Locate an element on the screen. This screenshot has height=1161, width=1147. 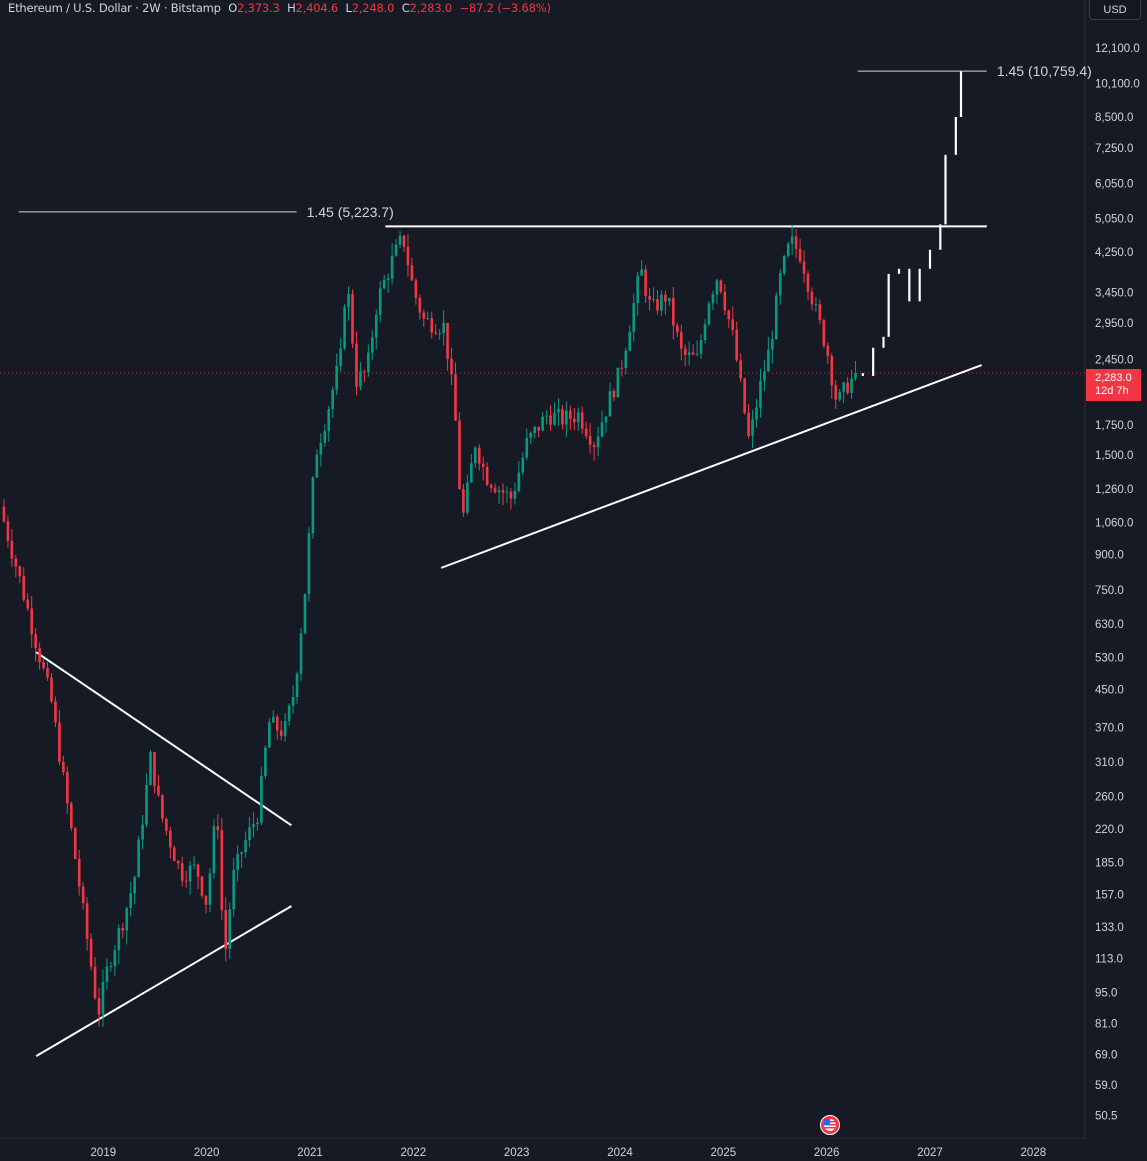
y-tick-label: 7,250.0 is located at coordinates (1114, 149).